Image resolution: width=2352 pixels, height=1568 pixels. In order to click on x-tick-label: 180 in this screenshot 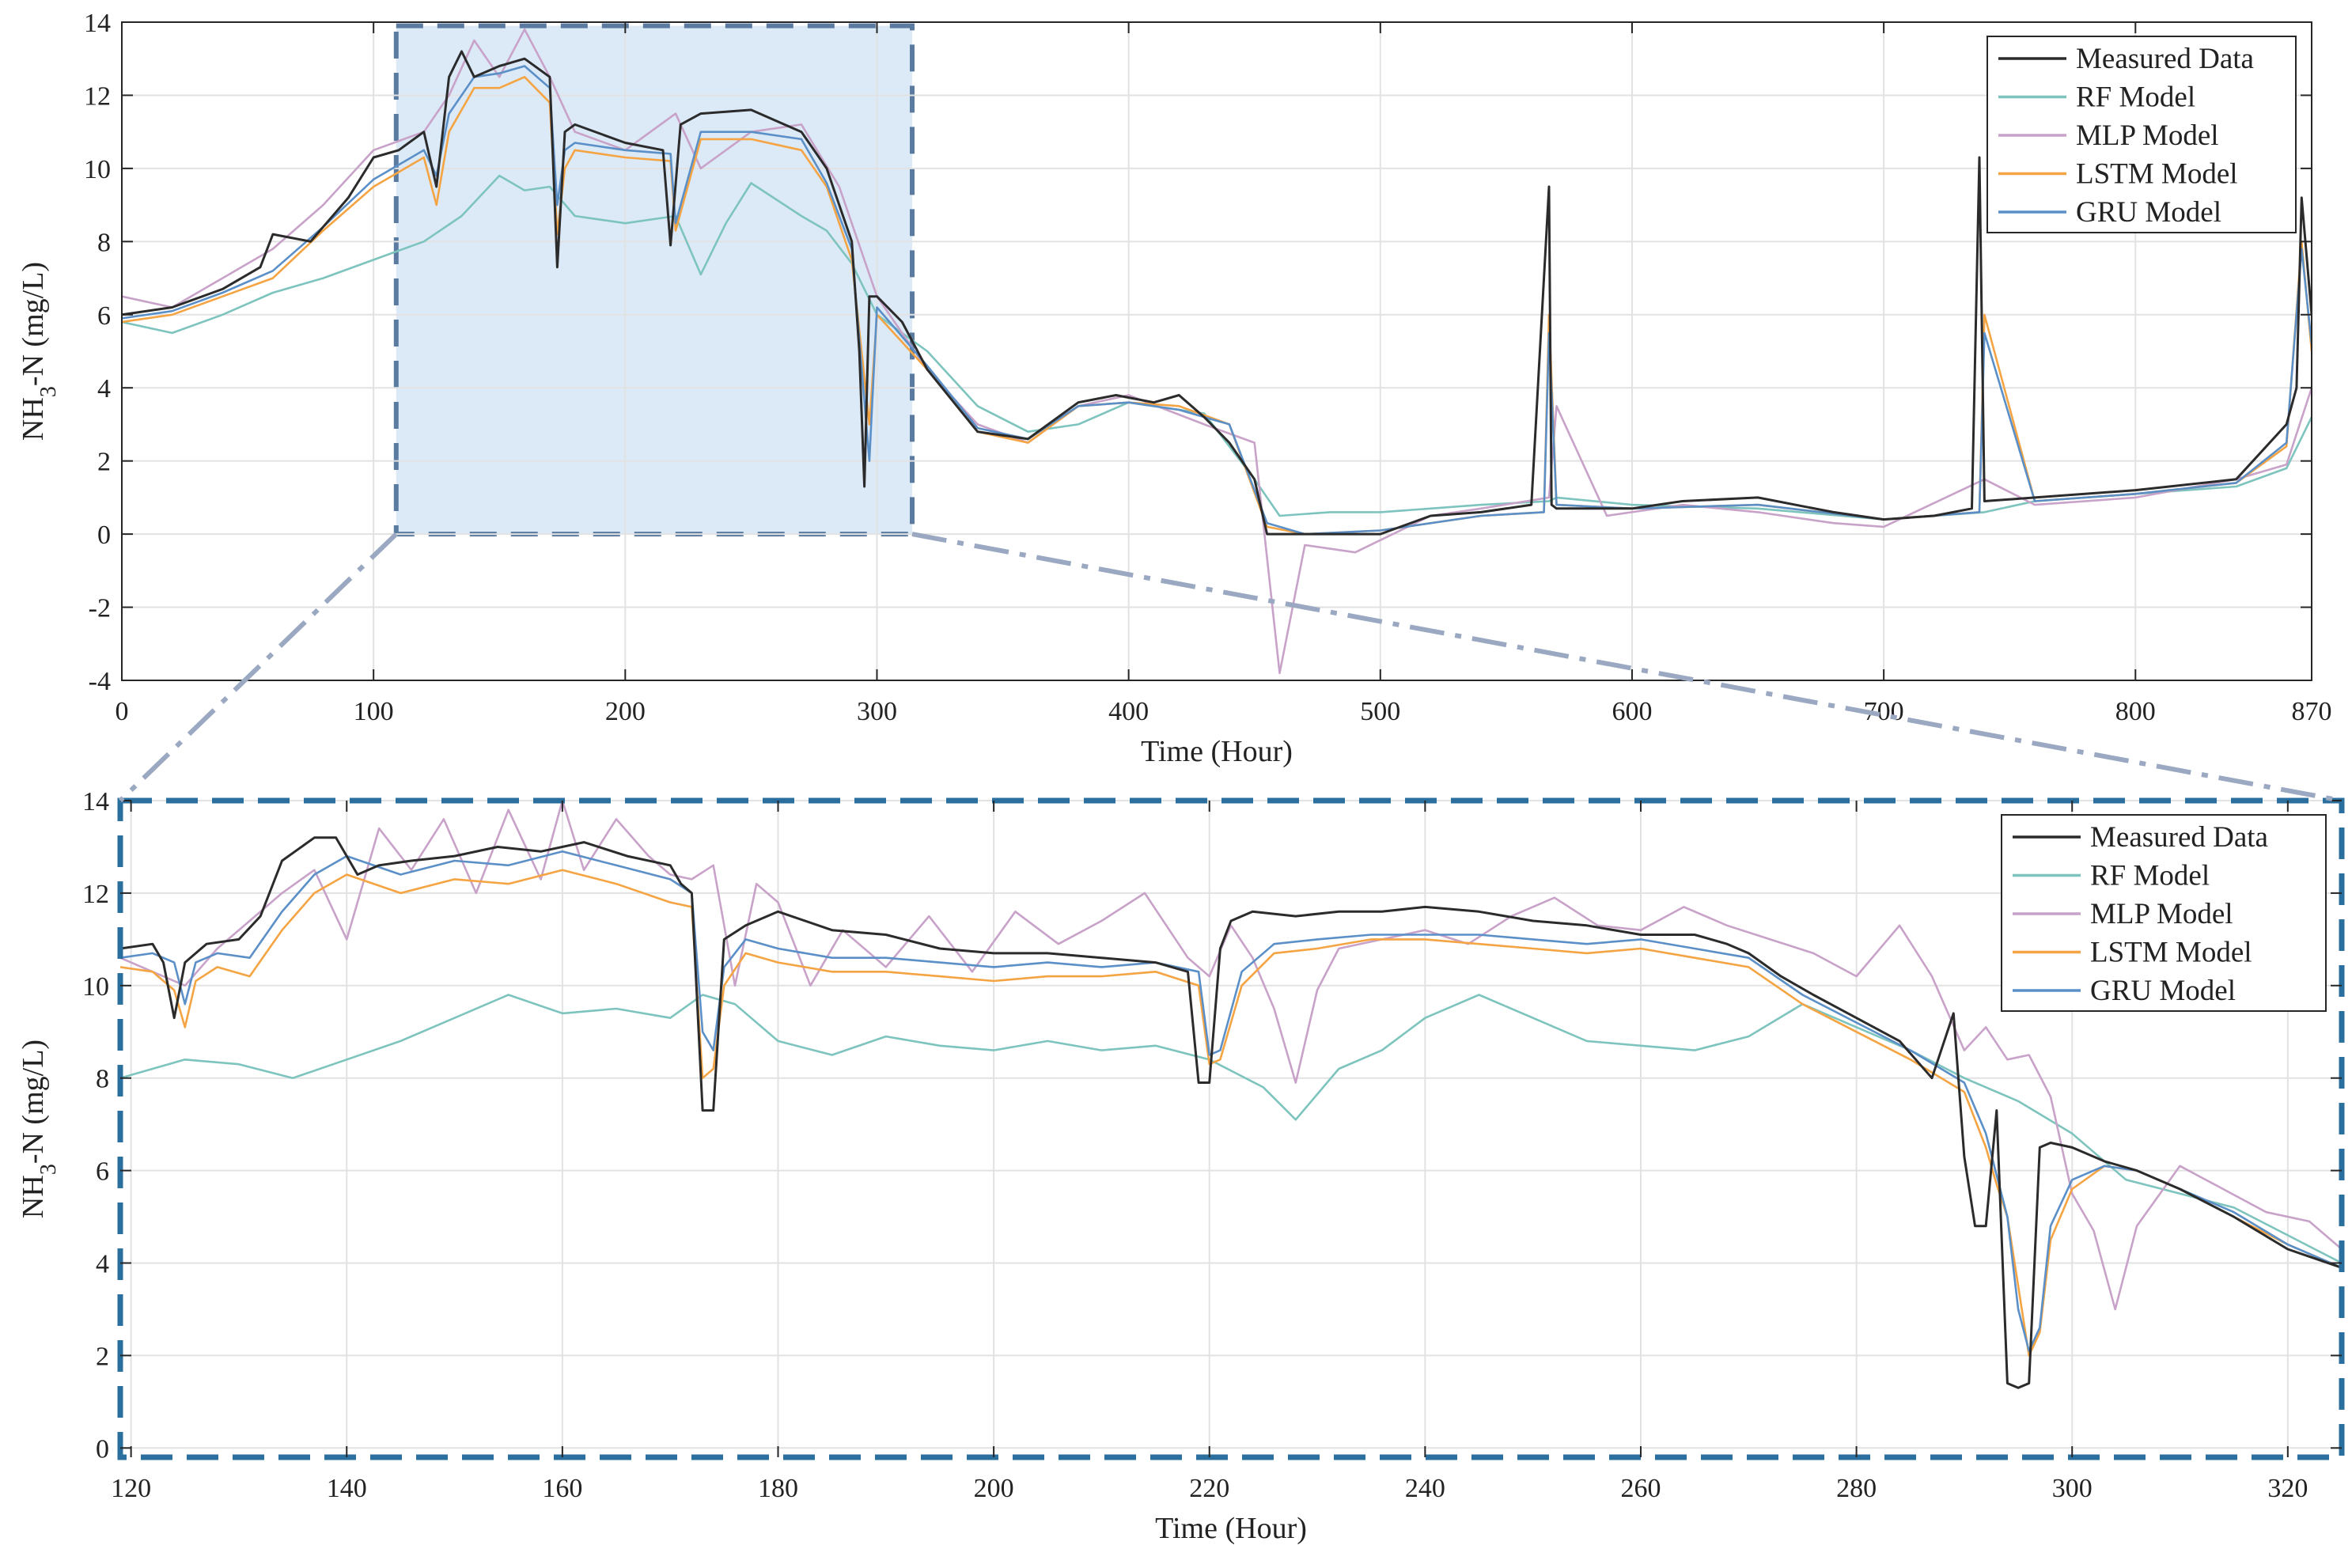, I will do `click(778, 1488)`.